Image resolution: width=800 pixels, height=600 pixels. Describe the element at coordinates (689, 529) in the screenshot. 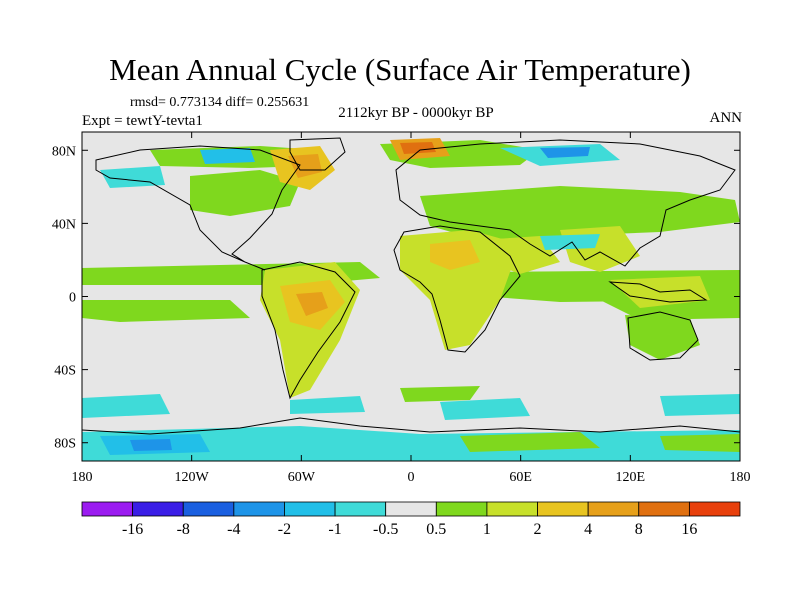

I see `colorbar-label: 16` at that location.